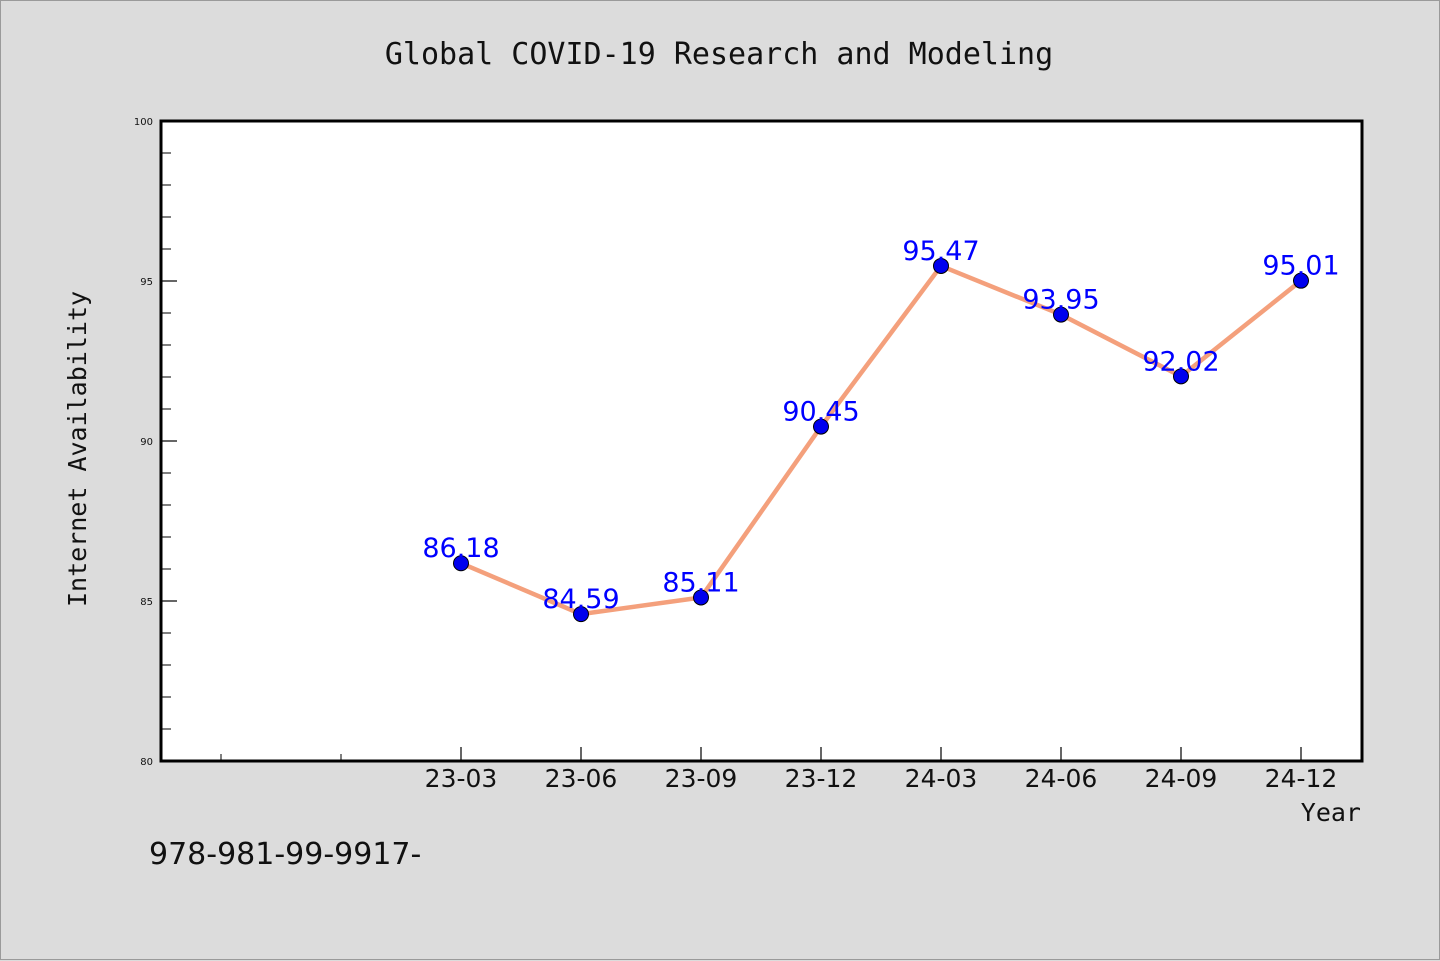 This screenshot has width=1440, height=961. Describe the element at coordinates (701, 778) in the screenshot. I see `x-tick-label: 23-09` at that location.